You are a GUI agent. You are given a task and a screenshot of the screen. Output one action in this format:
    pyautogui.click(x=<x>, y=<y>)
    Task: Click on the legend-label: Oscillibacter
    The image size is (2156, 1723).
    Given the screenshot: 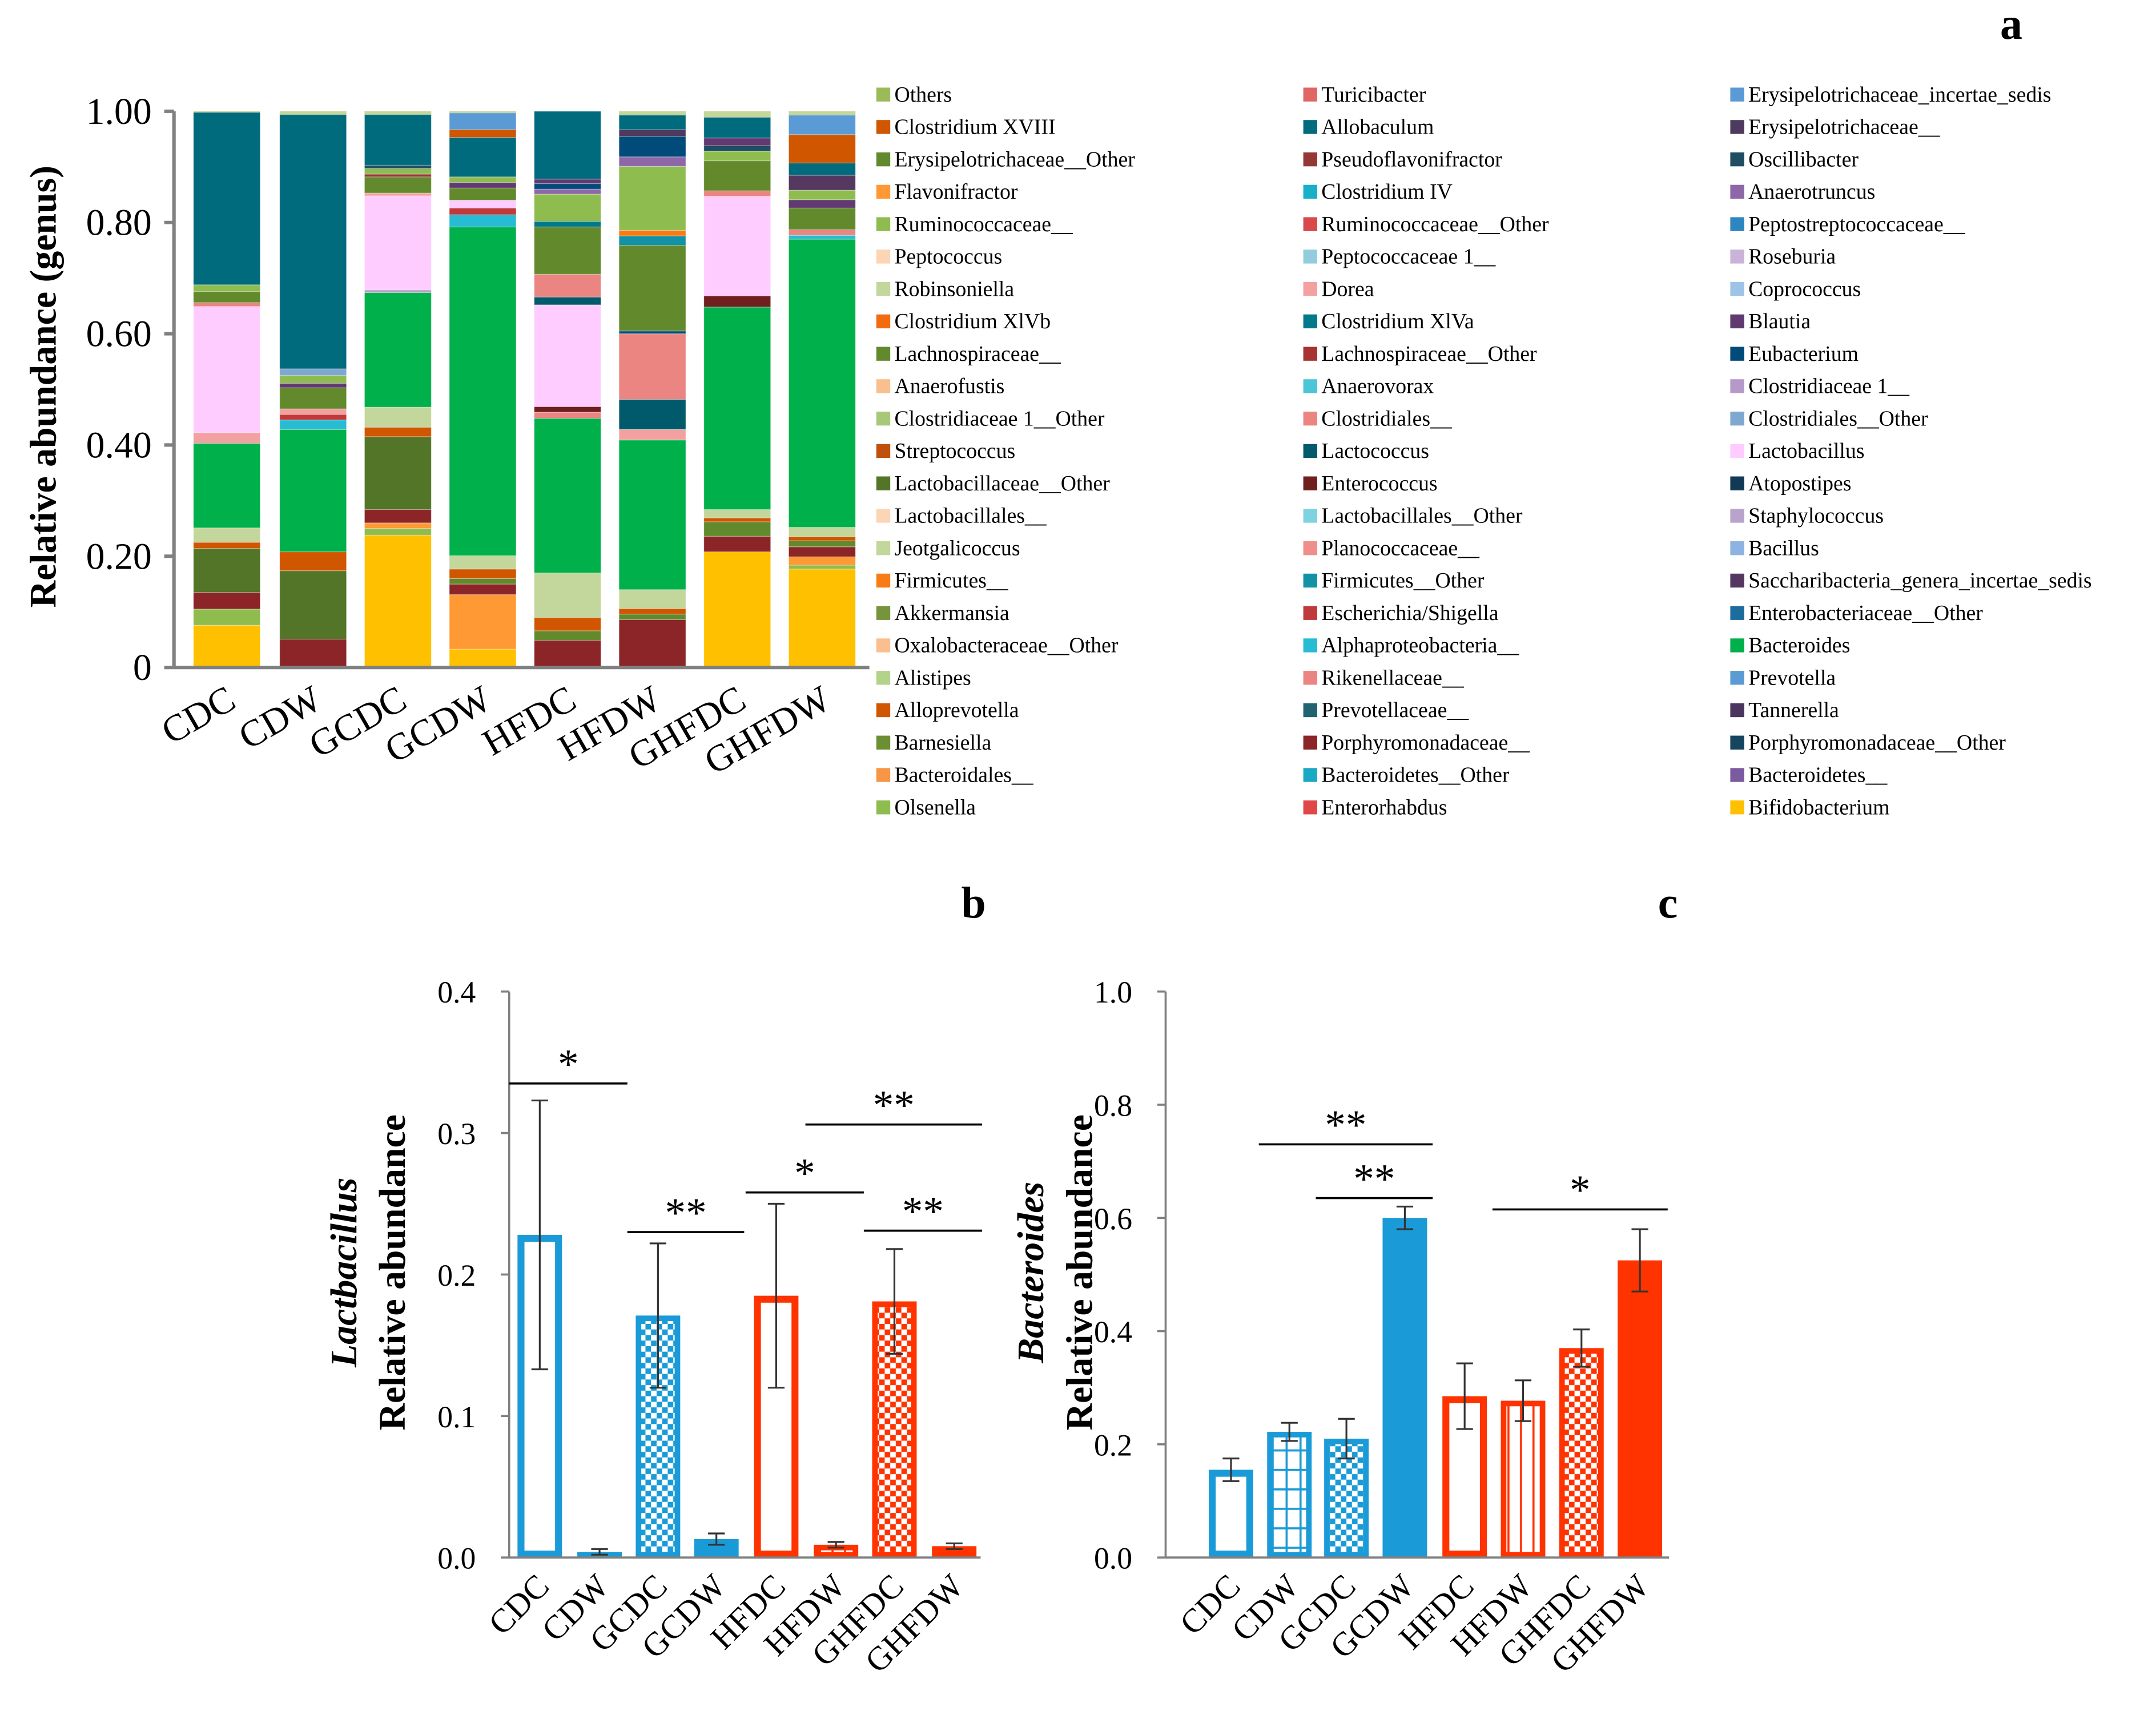 What is the action you would take?
    pyautogui.click(x=1803, y=159)
    